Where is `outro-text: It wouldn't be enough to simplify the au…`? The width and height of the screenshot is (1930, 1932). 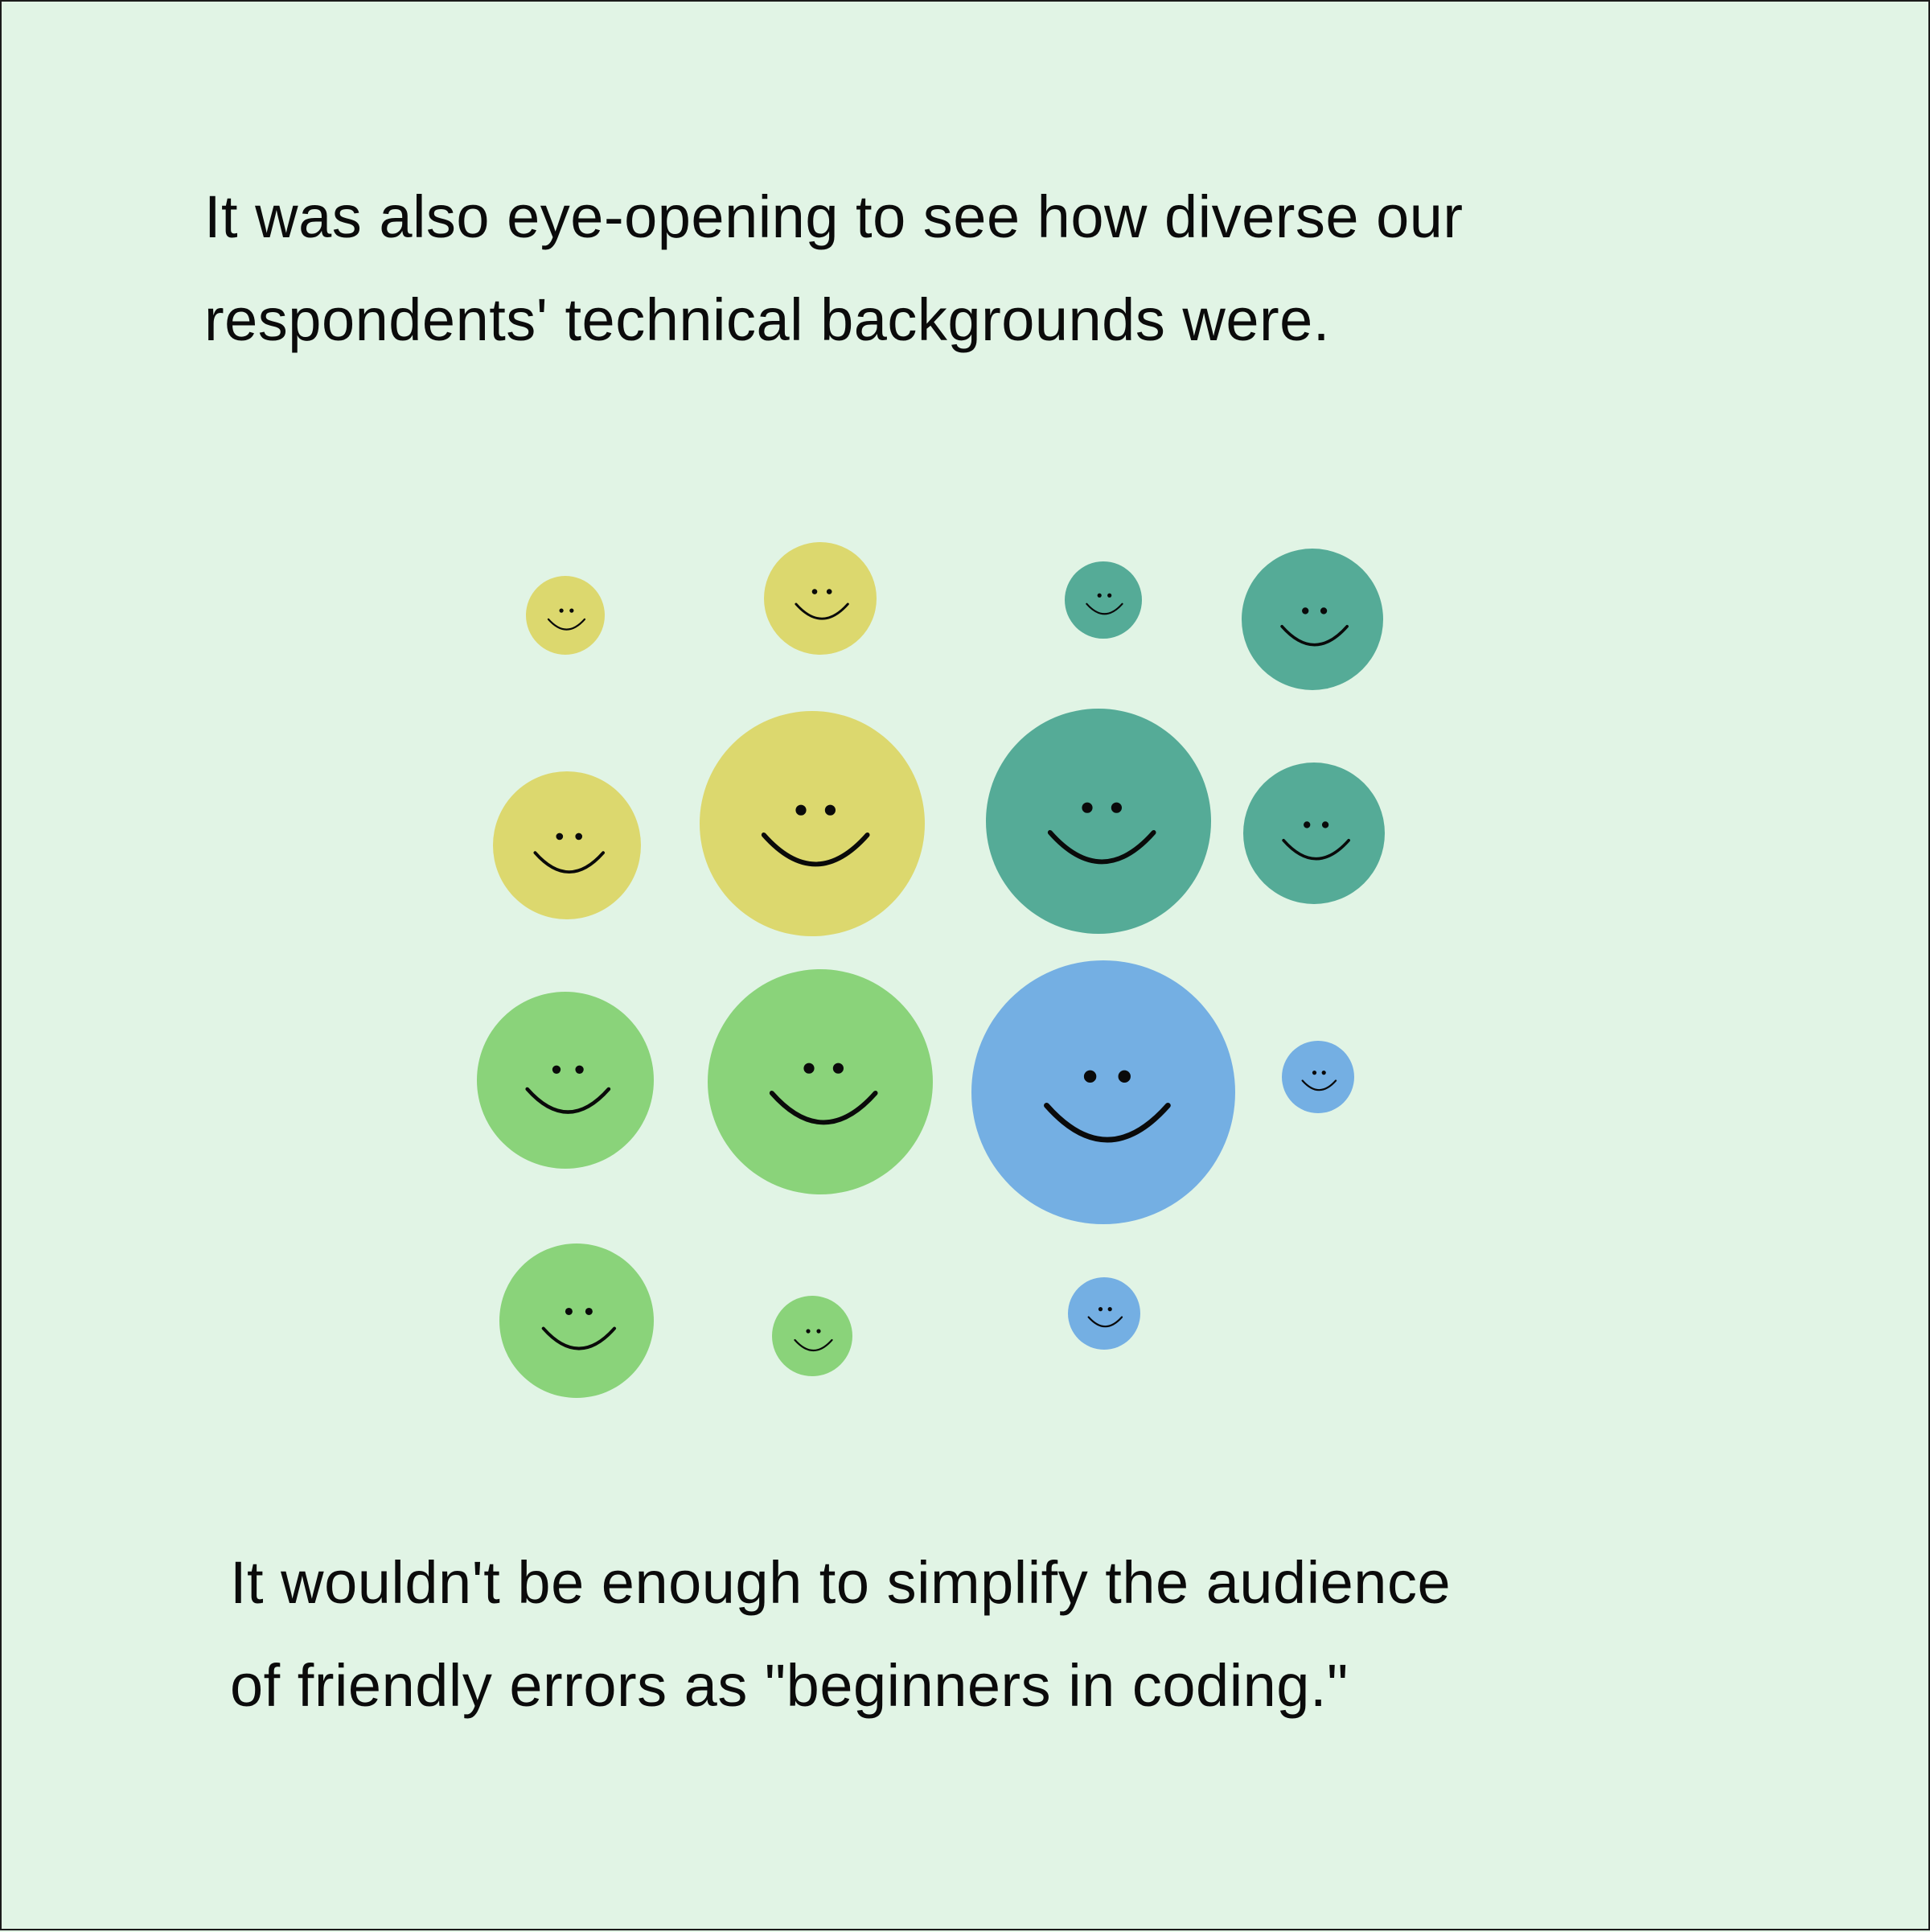
outro-text: It wouldn't be enough to simplify the au… is located at coordinates (840, 1634).